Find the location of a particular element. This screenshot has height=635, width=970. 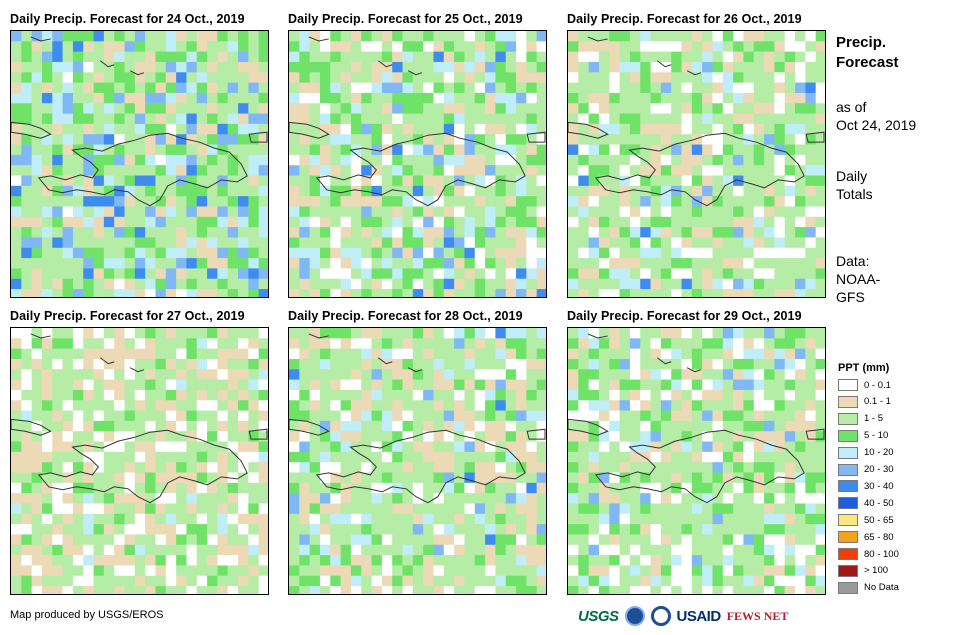

fews-net-logo: FEWS NET is located at coordinates (757, 615).